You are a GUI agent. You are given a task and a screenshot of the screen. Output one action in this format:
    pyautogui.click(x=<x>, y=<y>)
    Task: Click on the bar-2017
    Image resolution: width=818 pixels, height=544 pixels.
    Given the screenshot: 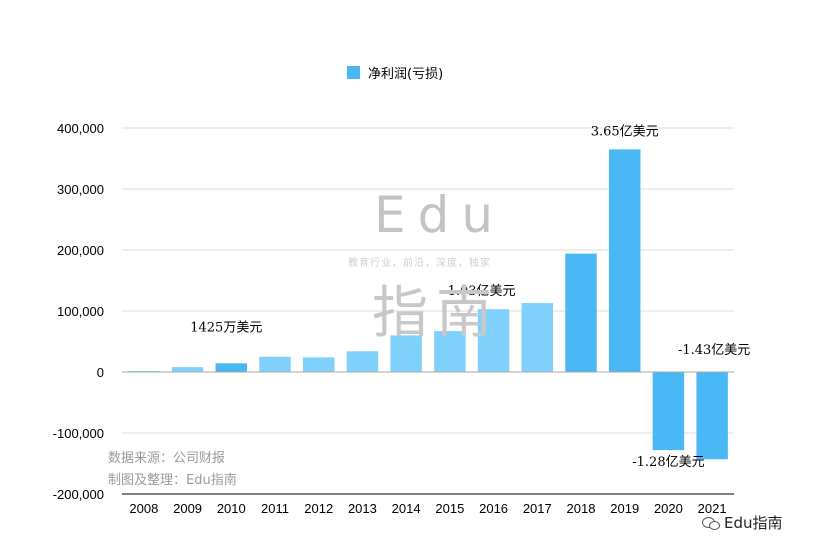 What is the action you would take?
    pyautogui.click(x=537, y=337)
    